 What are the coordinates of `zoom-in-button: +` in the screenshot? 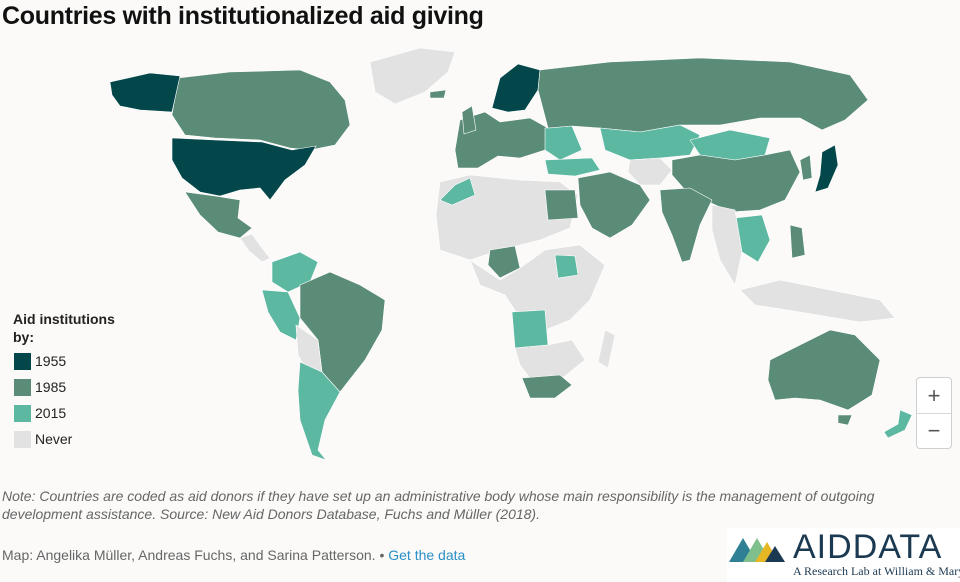 It's located at (934, 396).